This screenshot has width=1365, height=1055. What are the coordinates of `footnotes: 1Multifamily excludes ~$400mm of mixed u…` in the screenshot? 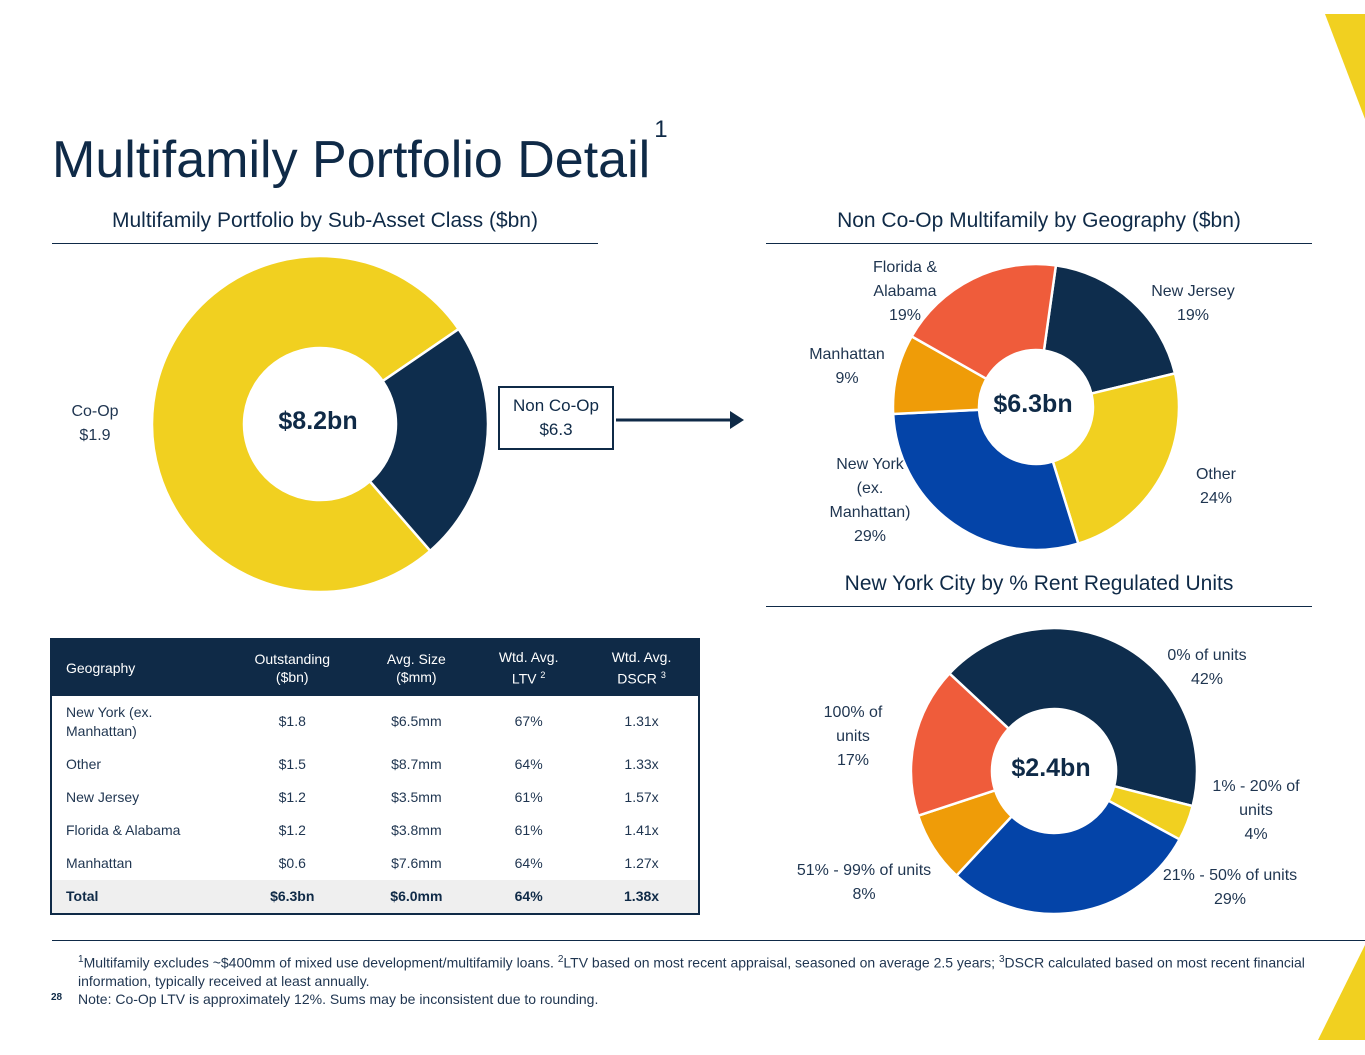 It's located at (698, 979).